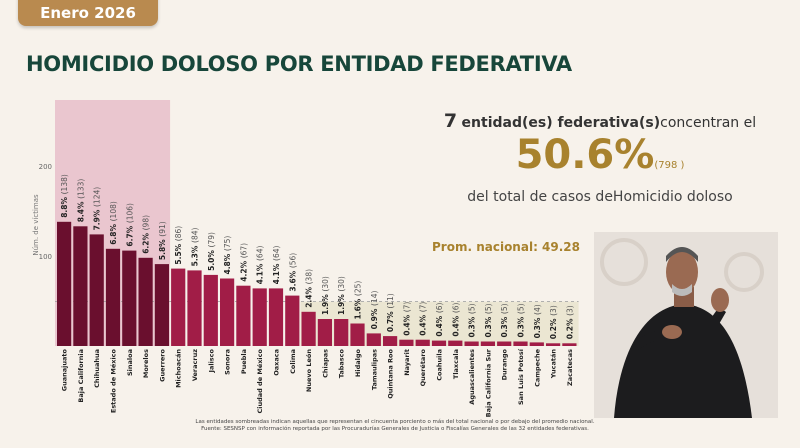 The height and width of the screenshot is (448, 800). I want to click on summary-count: 7, so click(450, 121).